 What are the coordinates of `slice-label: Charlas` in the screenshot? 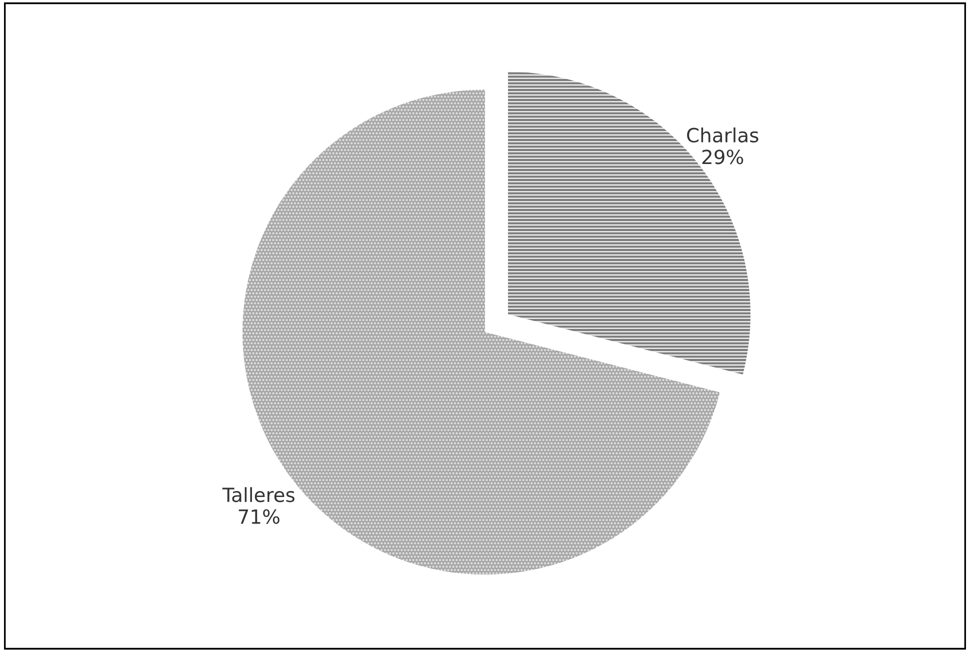 It's located at (722, 135).